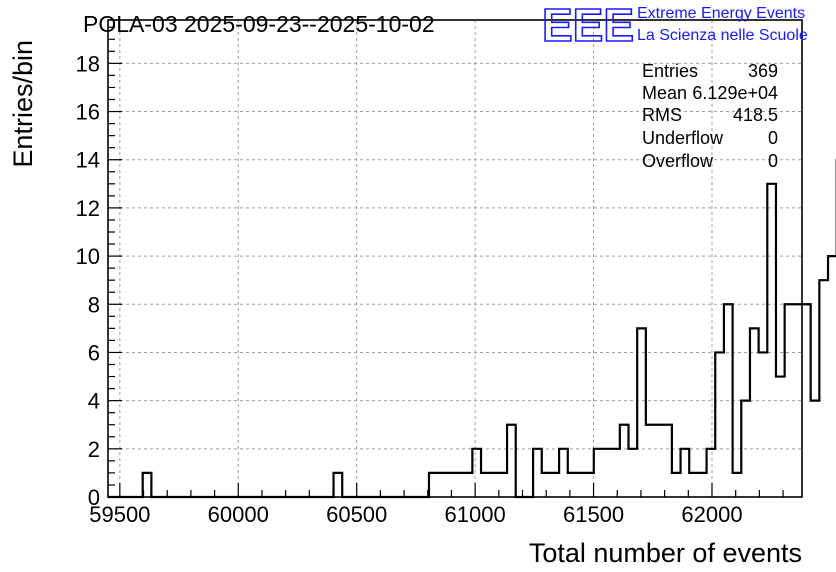  What do you see at coordinates (94, 401) in the screenshot?
I see `y-tick-label-2: 4` at bounding box center [94, 401].